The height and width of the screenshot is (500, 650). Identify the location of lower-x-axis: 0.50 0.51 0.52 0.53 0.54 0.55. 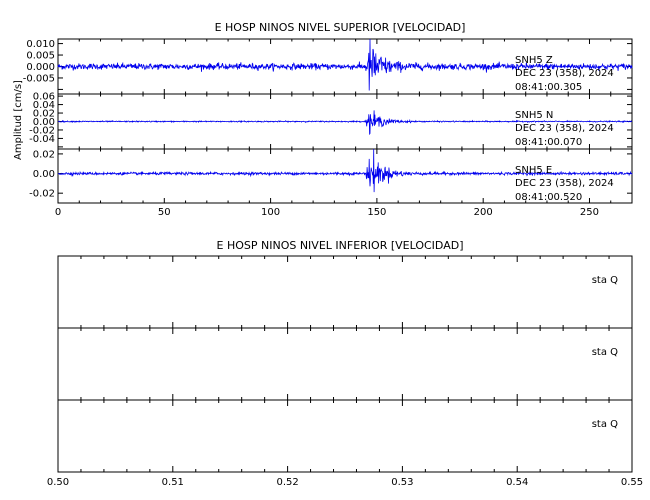
(345, 482).